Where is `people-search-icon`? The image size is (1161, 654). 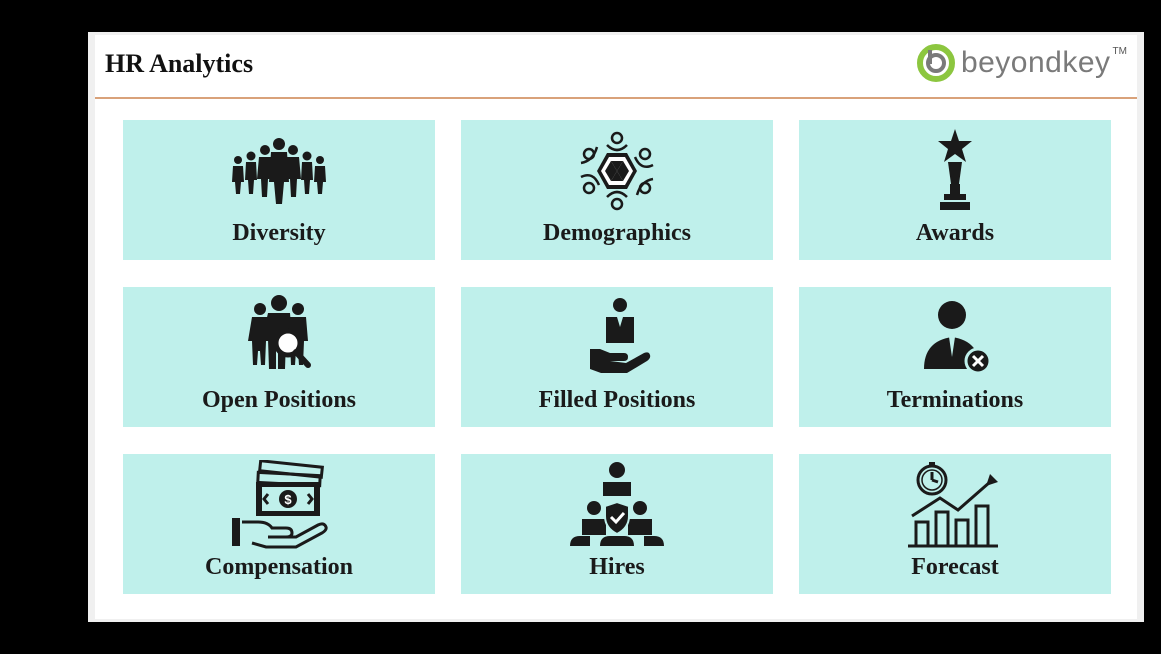
people-search-icon is located at coordinates (279, 338).